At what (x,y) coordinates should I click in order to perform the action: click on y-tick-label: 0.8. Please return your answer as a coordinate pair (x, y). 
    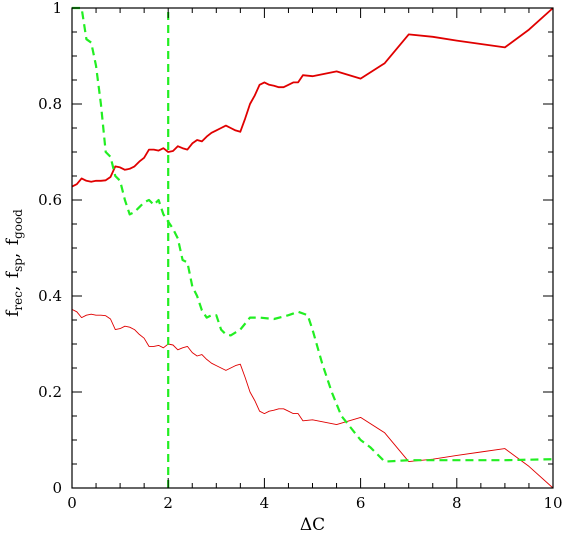
    Looking at the image, I should click on (50, 104).